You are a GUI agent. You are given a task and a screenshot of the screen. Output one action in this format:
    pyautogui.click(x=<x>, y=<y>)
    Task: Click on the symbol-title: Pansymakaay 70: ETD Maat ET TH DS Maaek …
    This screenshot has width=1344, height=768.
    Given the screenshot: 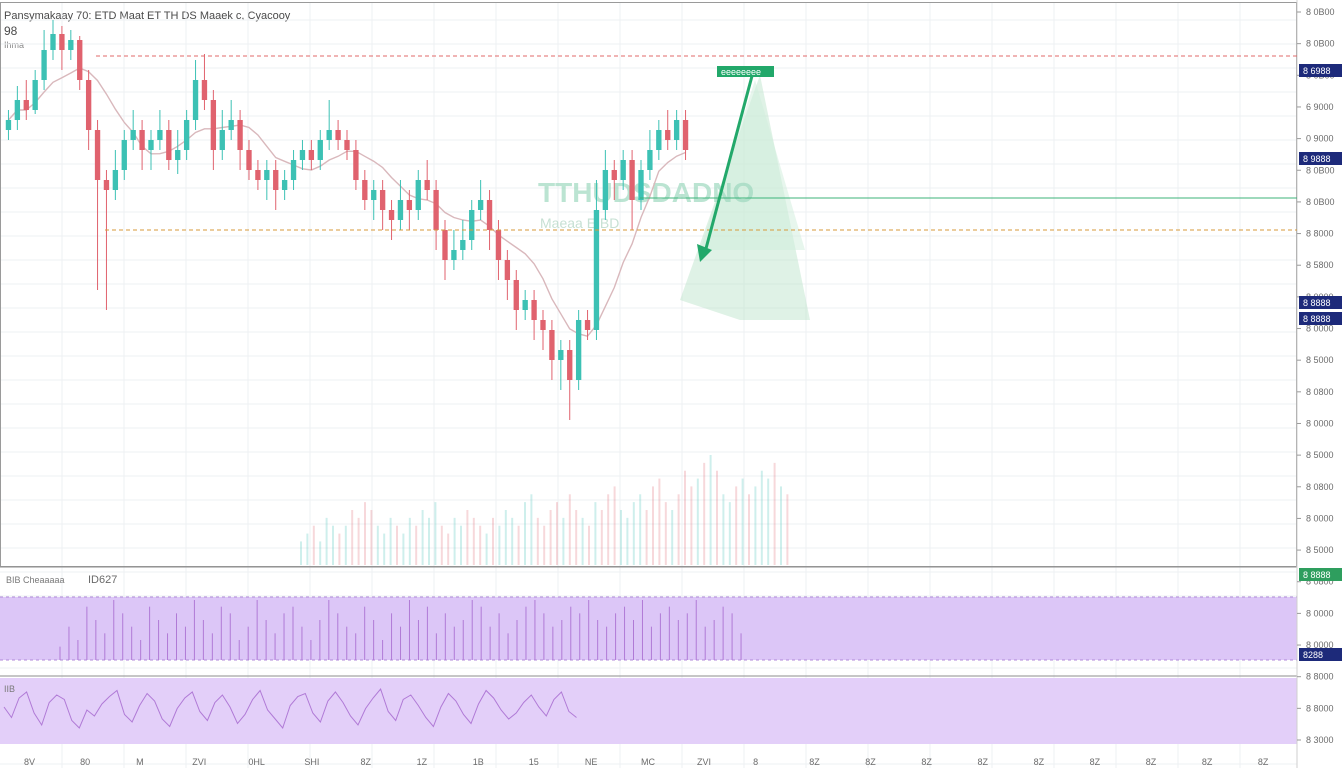 What is the action you would take?
    pyautogui.click(x=147, y=16)
    